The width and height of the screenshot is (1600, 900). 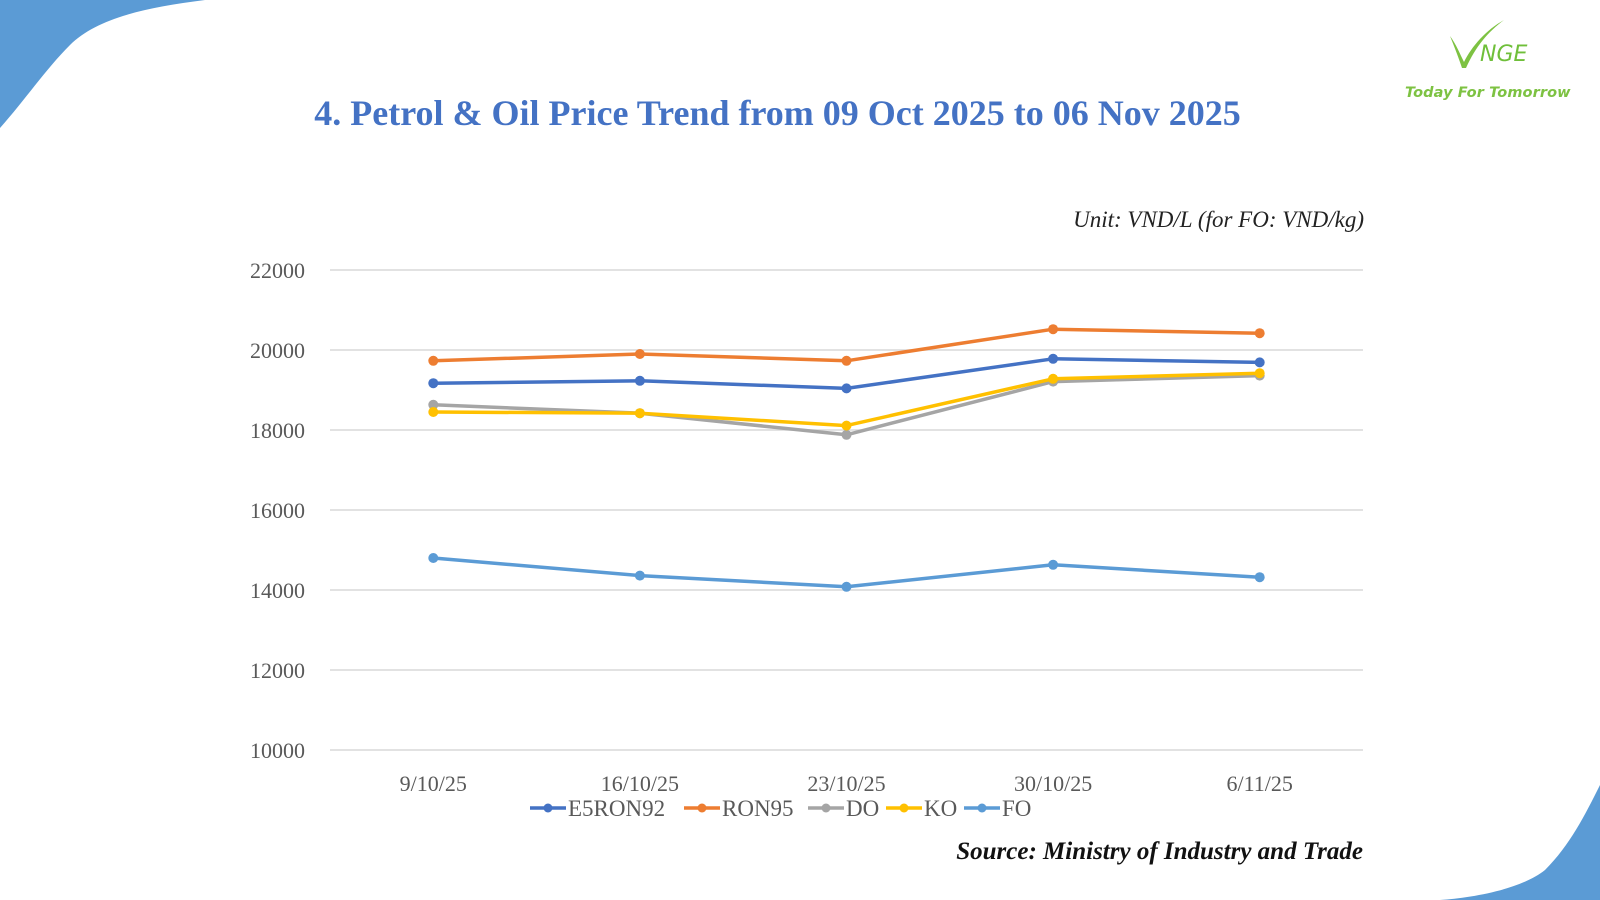 What do you see at coordinates (846, 345) in the screenshot?
I see `series-ron95` at bounding box center [846, 345].